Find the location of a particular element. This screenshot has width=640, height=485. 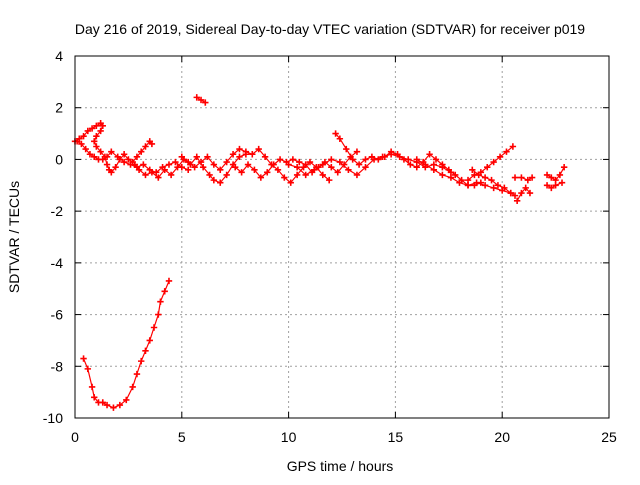

y-tick-label: -2 is located at coordinates (57, 211).